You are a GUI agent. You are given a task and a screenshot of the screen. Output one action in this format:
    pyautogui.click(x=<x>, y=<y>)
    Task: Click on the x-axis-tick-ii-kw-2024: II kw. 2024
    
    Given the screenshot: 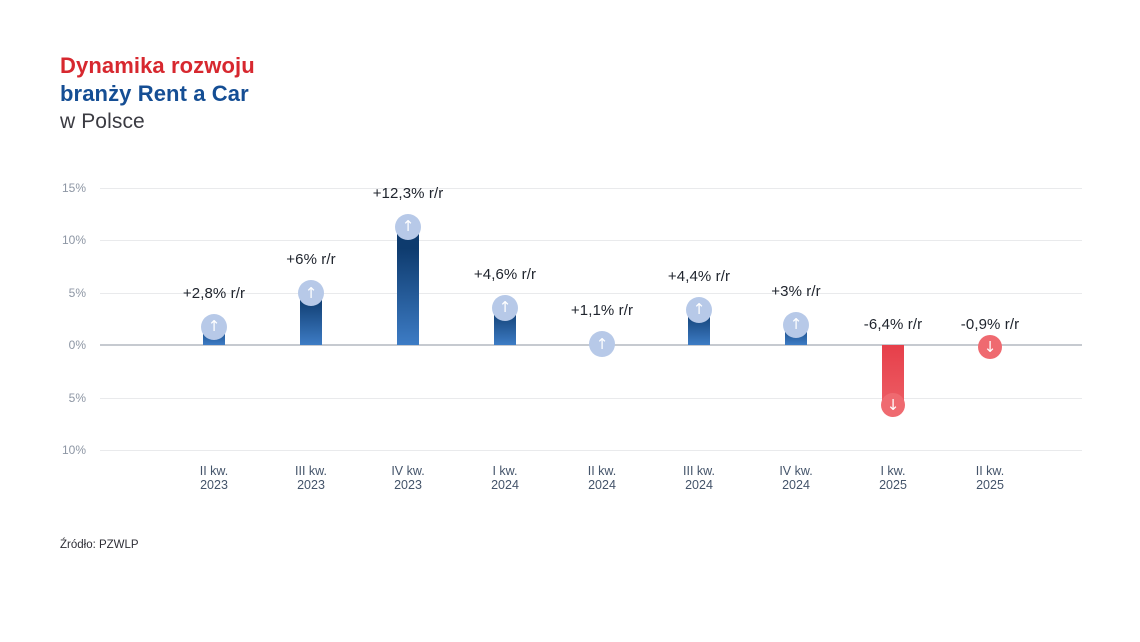 What is the action you would take?
    pyautogui.click(x=602, y=478)
    